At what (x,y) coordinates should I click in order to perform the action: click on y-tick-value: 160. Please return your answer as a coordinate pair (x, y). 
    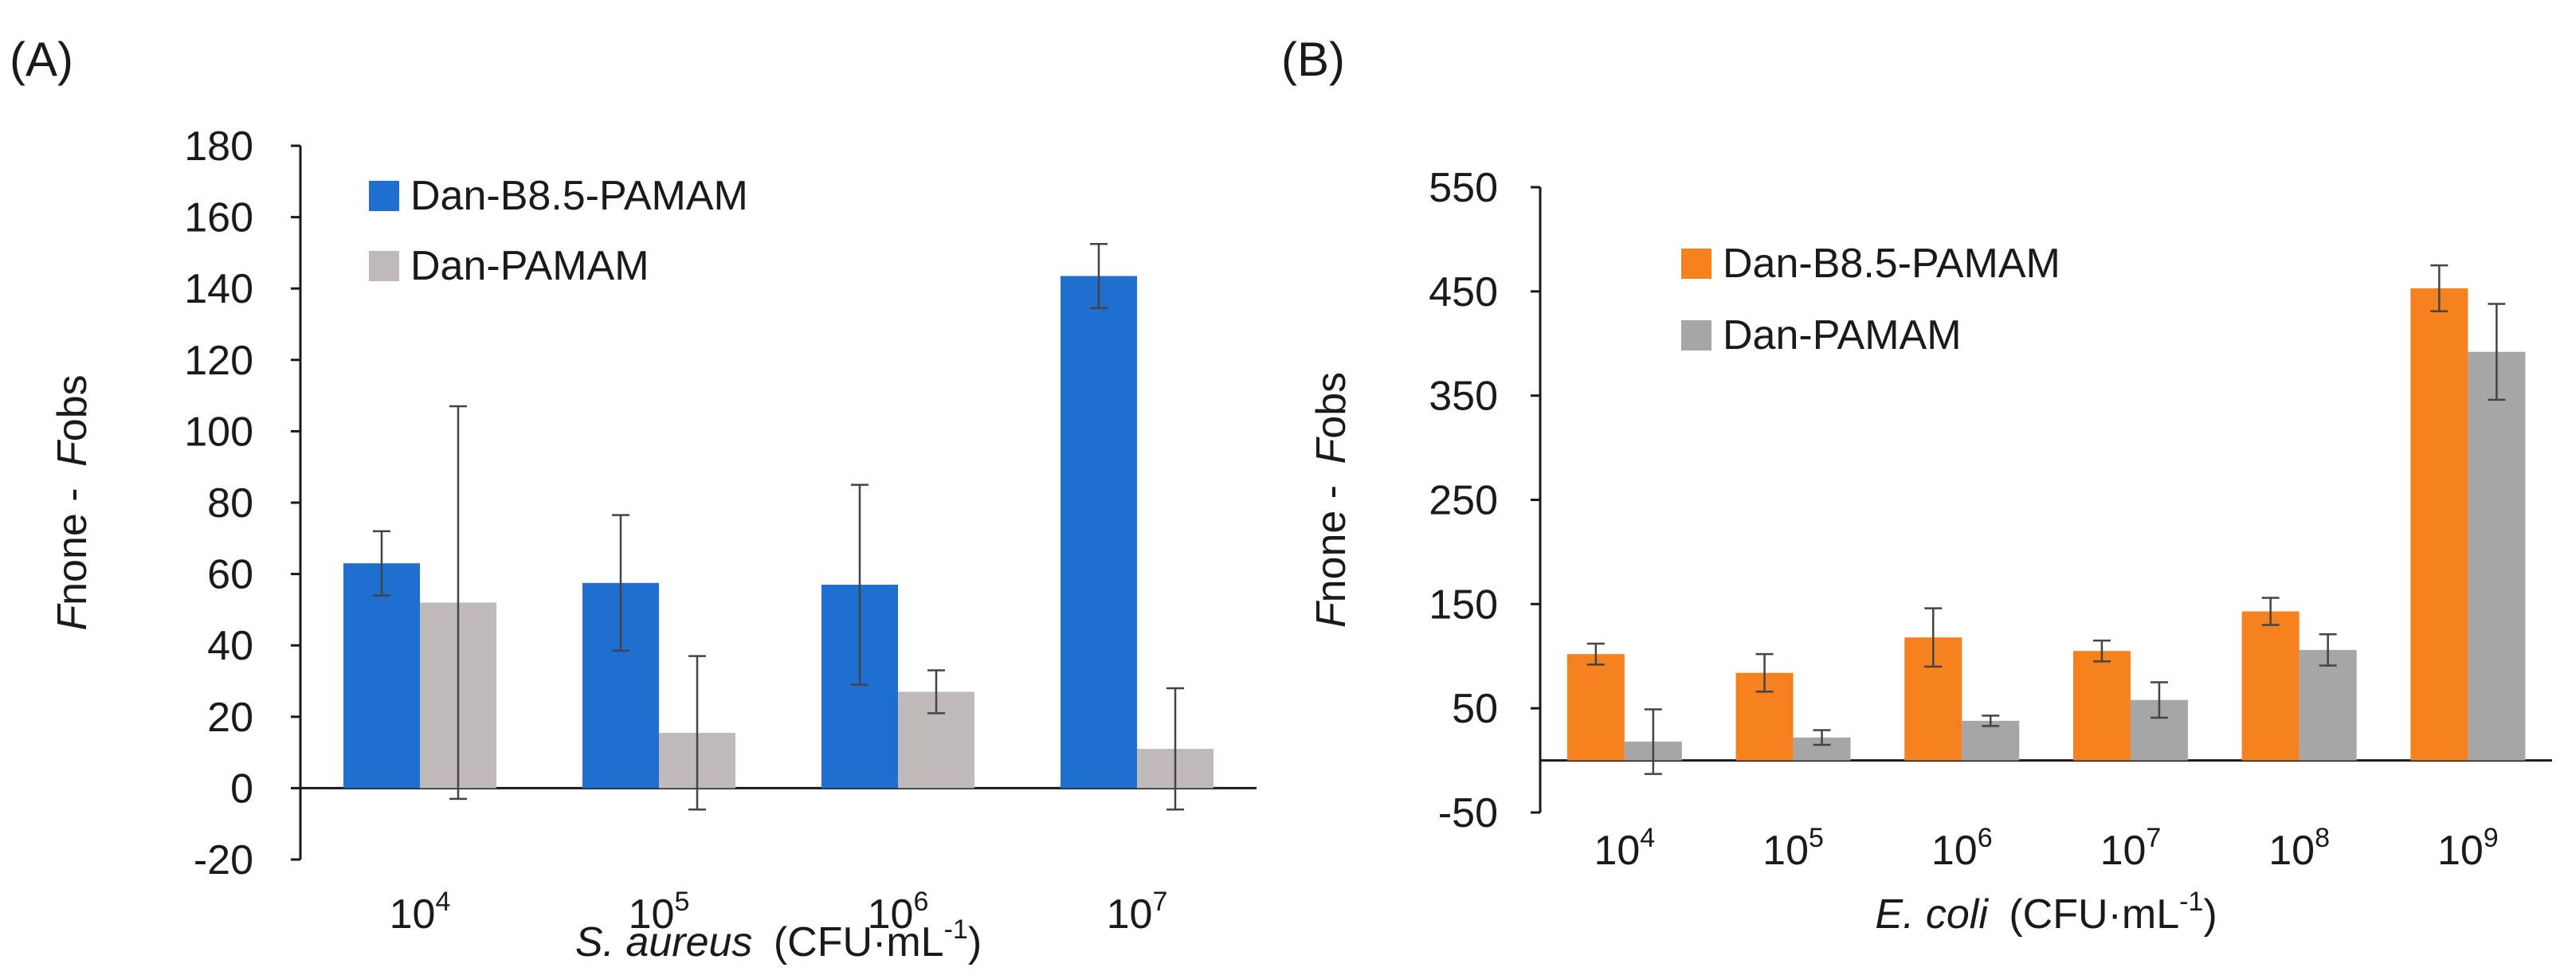
    Looking at the image, I should click on (218, 218).